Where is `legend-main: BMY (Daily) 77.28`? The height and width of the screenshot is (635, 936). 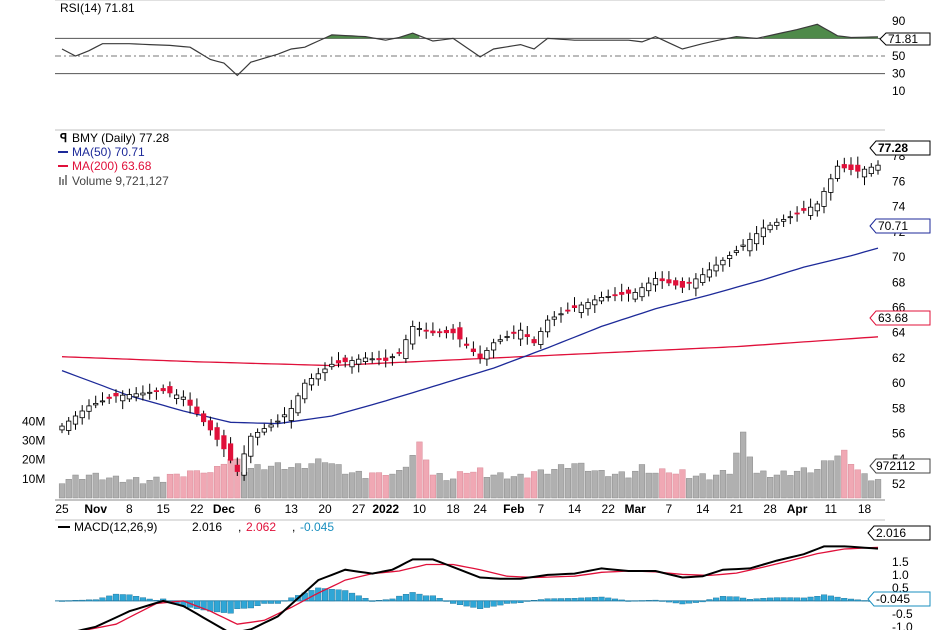 legend-main: BMY (Daily) 77.28 is located at coordinates (120, 138).